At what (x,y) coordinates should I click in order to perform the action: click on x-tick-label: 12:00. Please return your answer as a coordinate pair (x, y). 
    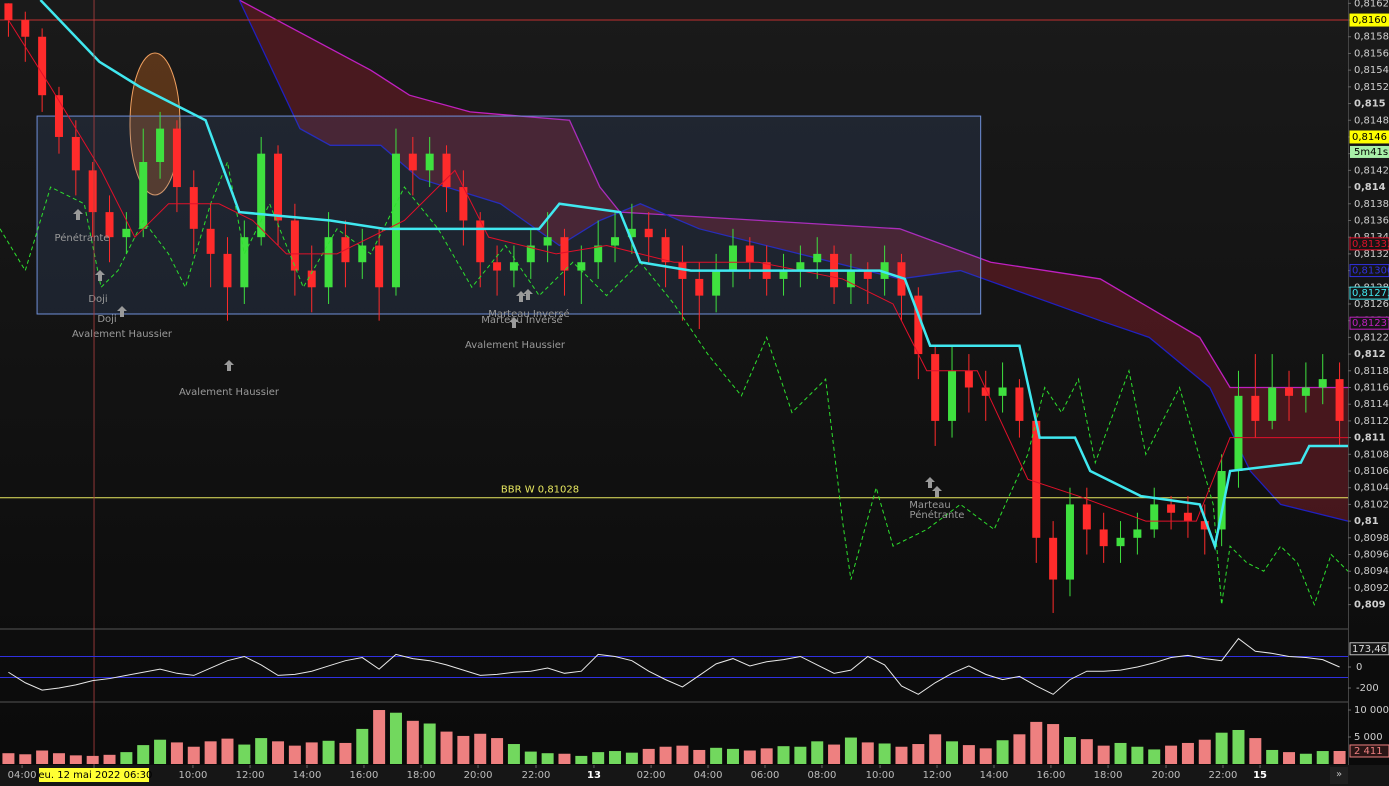
    Looking at the image, I should click on (937, 775).